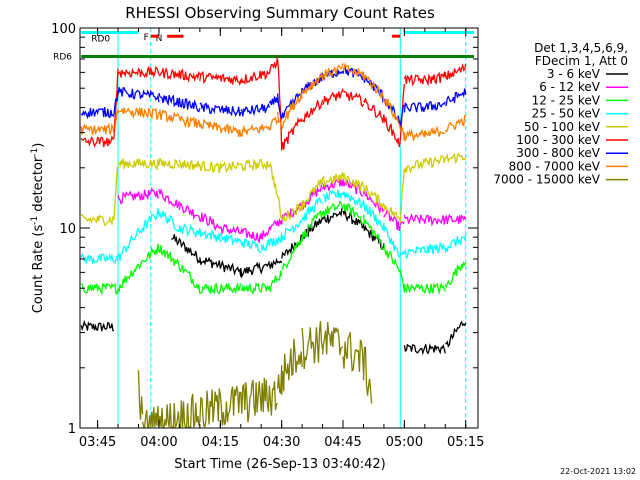 The width and height of the screenshot is (640, 480). What do you see at coordinates (62, 58) in the screenshot?
I see `flag-rd6-label: RD6` at bounding box center [62, 58].